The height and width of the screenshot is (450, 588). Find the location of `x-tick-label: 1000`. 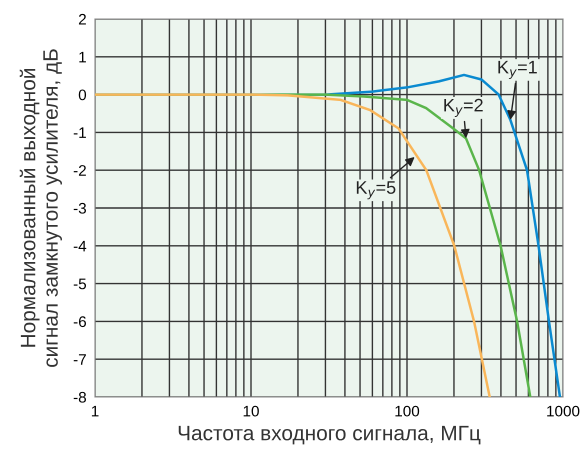

x-tick-label: 1000 is located at coordinates (563, 411).